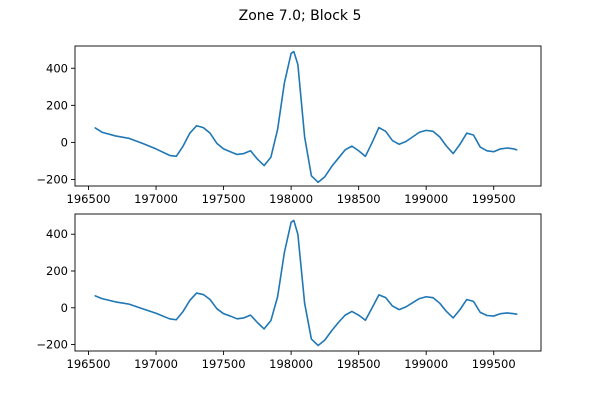 This screenshot has width=600, height=400. What do you see at coordinates (300, 16) in the screenshot?
I see `figure-title: Zone 7.0; Block 5` at bounding box center [300, 16].